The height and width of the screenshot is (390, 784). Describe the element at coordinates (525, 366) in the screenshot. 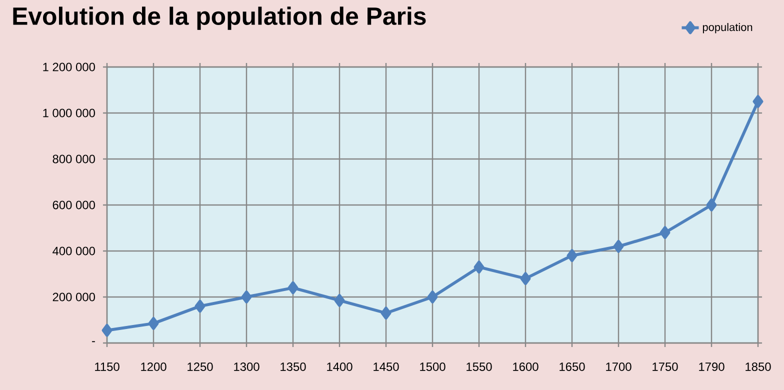

I see `x-tick-label: 1600` at that location.